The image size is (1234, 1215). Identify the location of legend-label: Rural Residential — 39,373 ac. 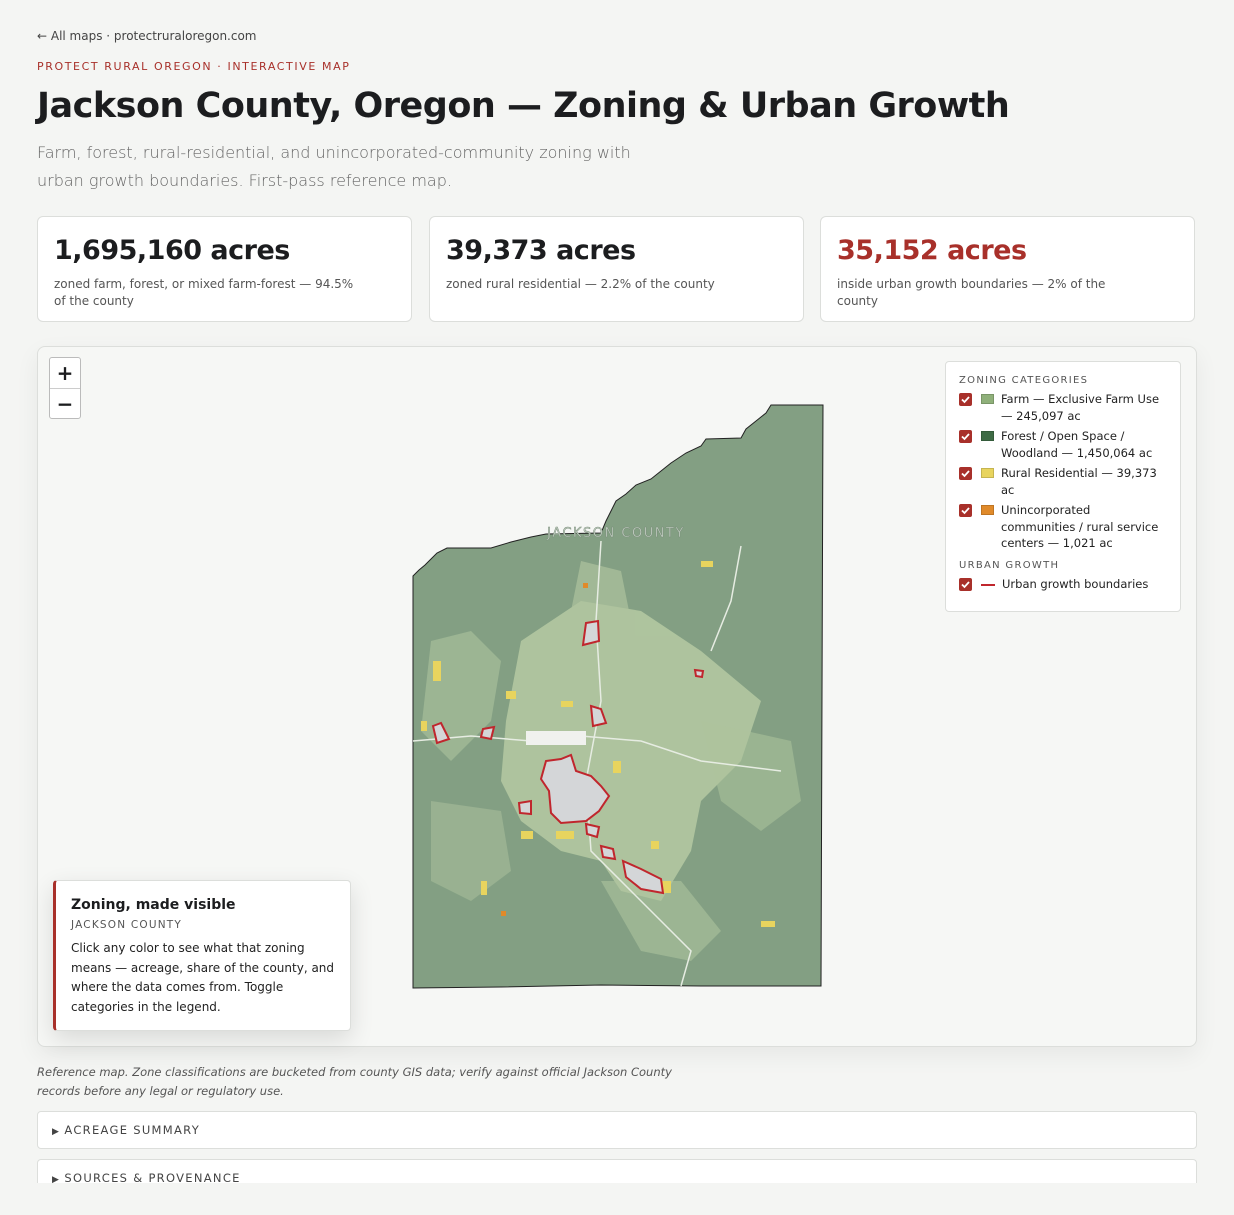
(1079, 481).